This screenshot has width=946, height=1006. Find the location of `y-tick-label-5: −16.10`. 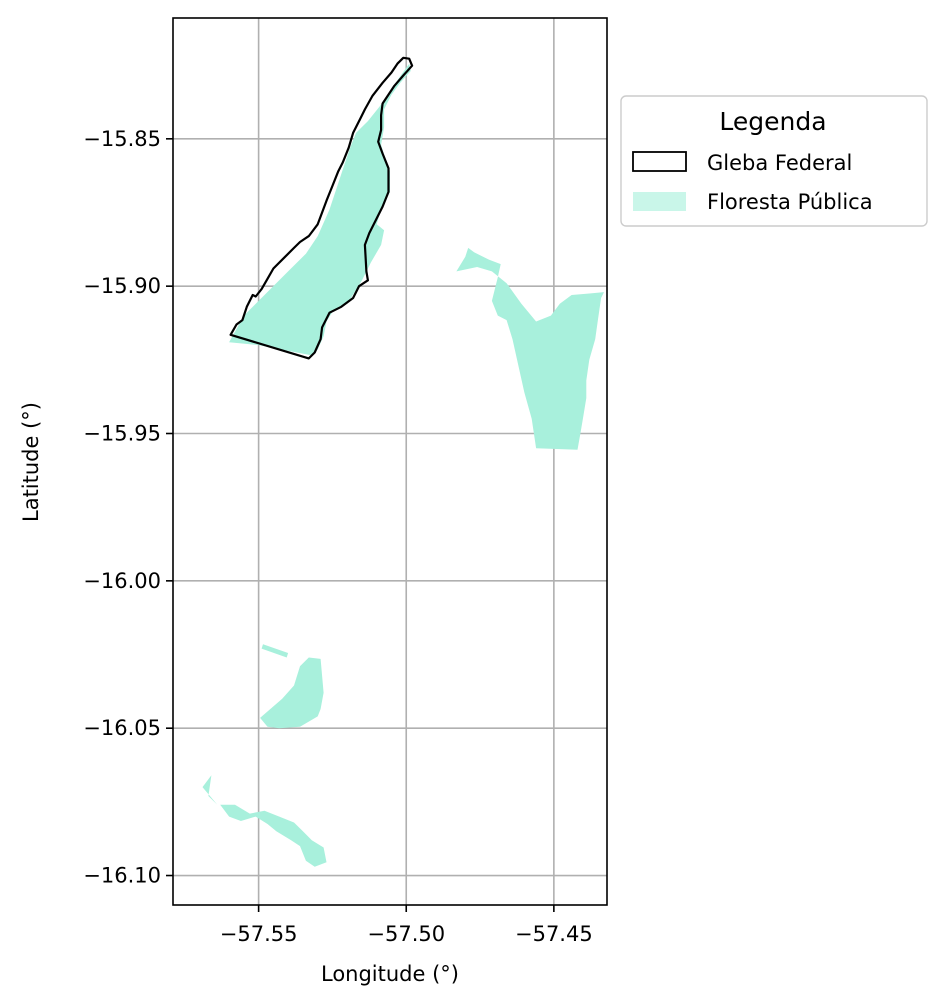

y-tick-label-5: −16.10 is located at coordinates (122, 876).